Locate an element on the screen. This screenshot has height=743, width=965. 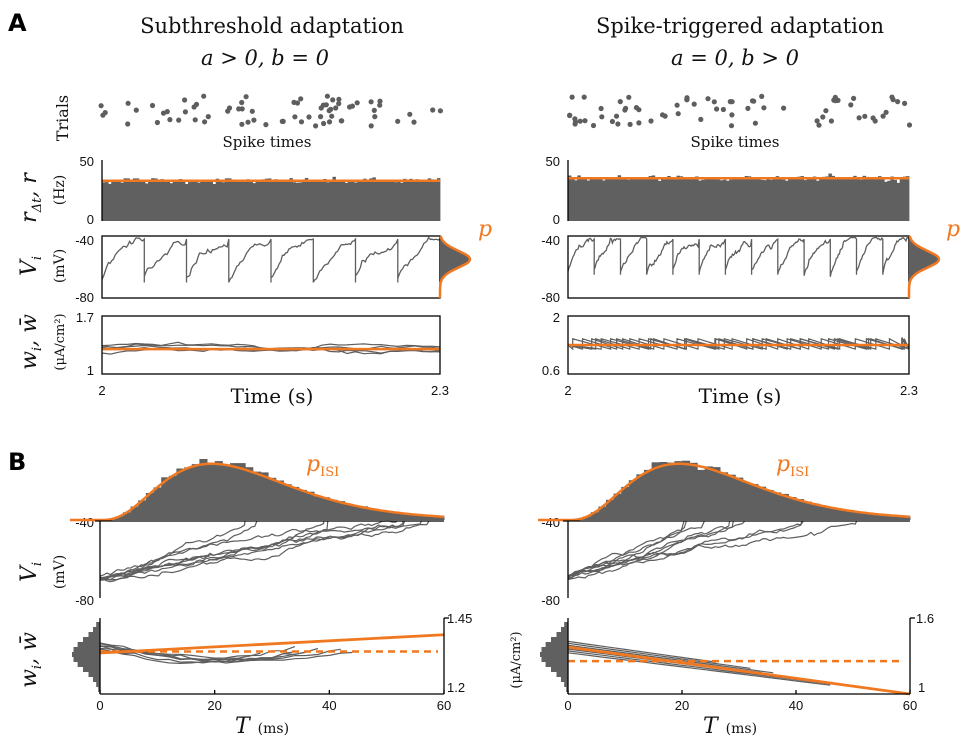
tick-b-right-v-bottom: -80 is located at coordinates (550, 600).